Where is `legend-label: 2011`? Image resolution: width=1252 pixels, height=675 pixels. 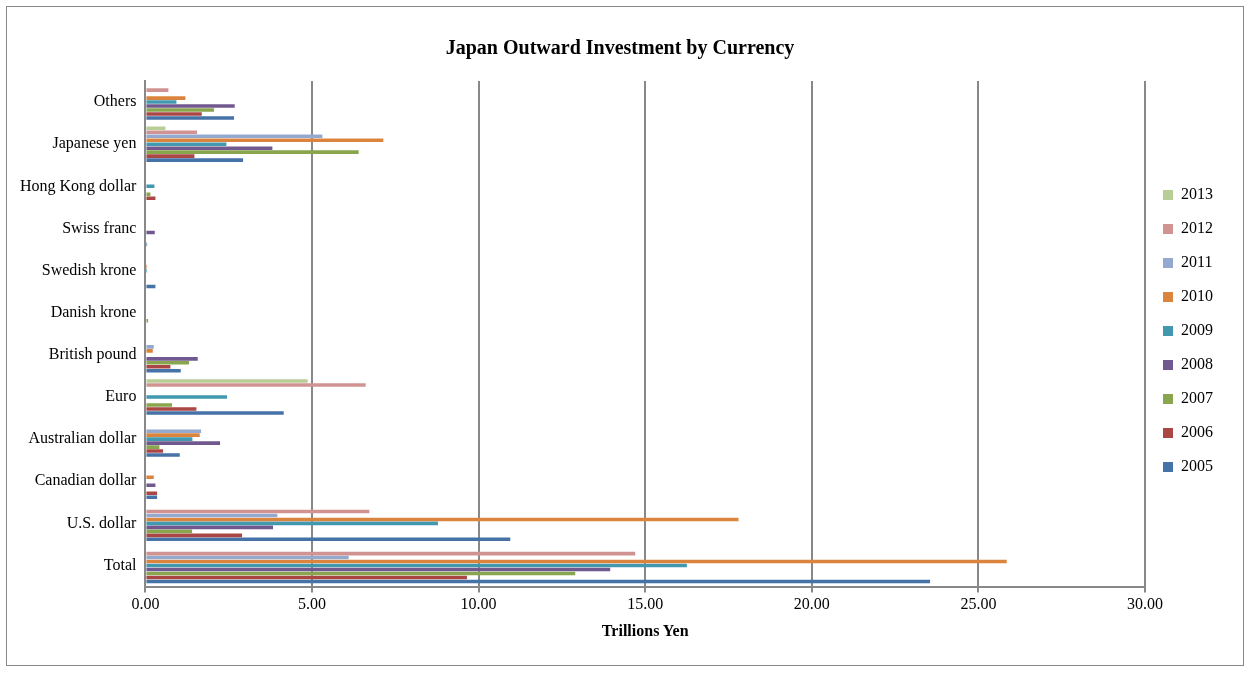
legend-label: 2011 is located at coordinates (1197, 262).